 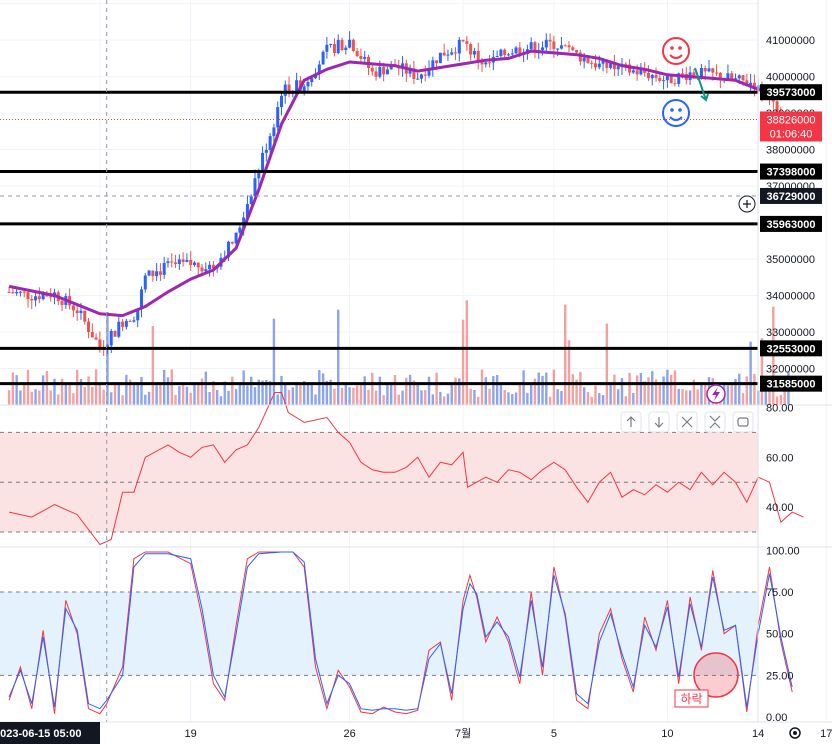 I want to click on arrow-down-icon, so click(x=659, y=422).